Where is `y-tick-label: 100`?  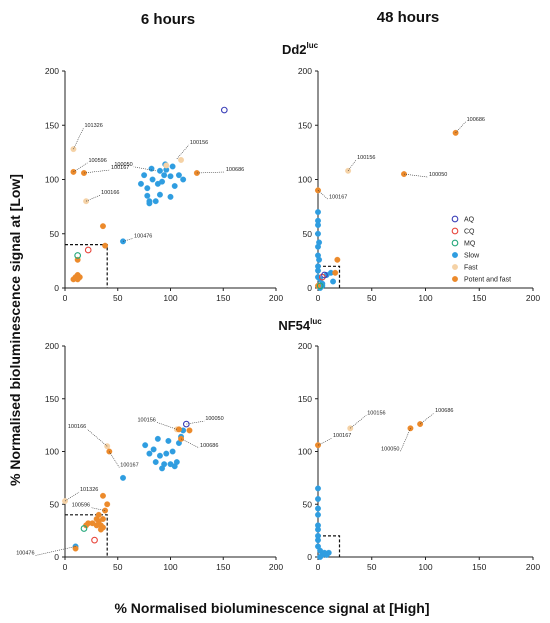 y-tick-label: 100 is located at coordinates (305, 452).